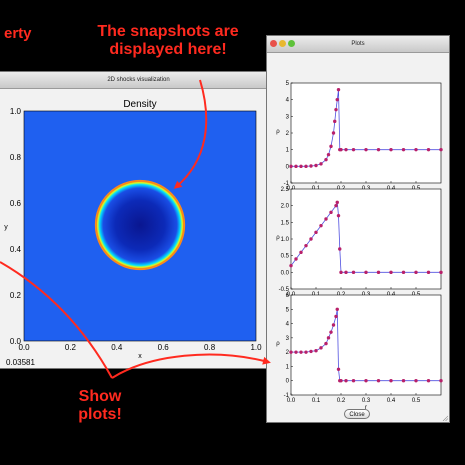 This screenshot has width=465, height=465. I want to click on close-window-icon, so click(273, 43).